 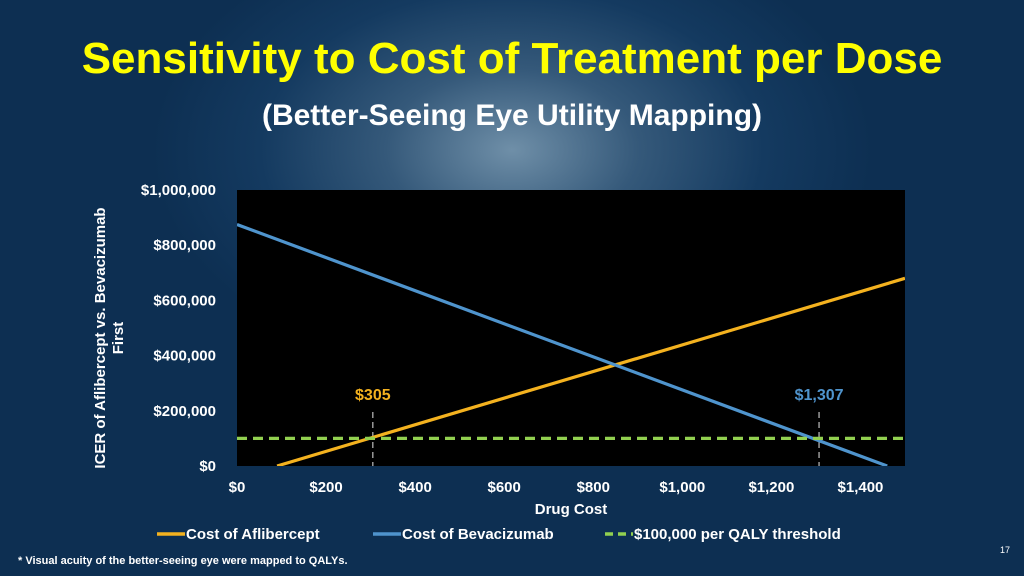 What do you see at coordinates (100, 337) in the screenshot?
I see `y-axis-title-line: ICER of Aflibercept vs. Bevacizumab` at bounding box center [100, 337].